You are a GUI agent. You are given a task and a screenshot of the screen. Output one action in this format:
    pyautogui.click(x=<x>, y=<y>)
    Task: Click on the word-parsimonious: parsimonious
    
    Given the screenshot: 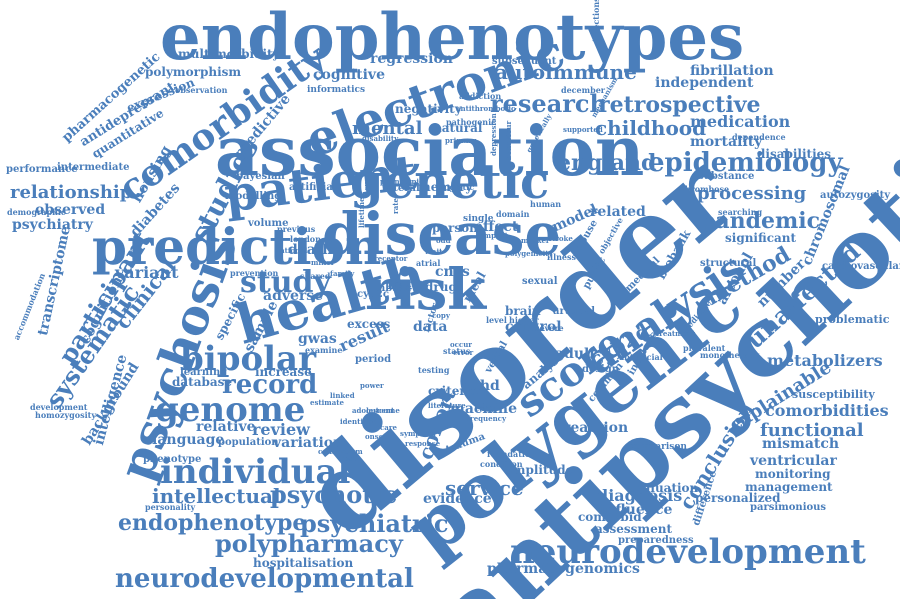 What is the action you would take?
    pyautogui.click(x=788, y=507)
    